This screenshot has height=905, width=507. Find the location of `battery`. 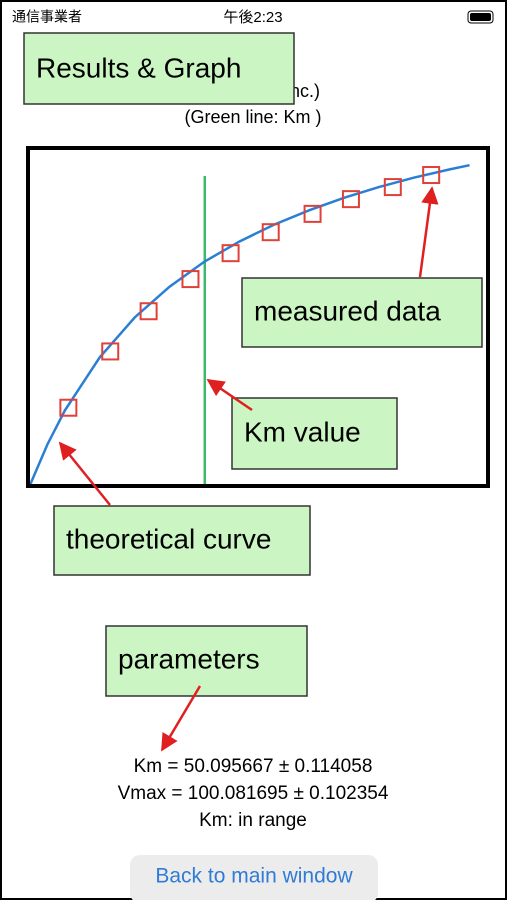

battery is located at coordinates (480, 17).